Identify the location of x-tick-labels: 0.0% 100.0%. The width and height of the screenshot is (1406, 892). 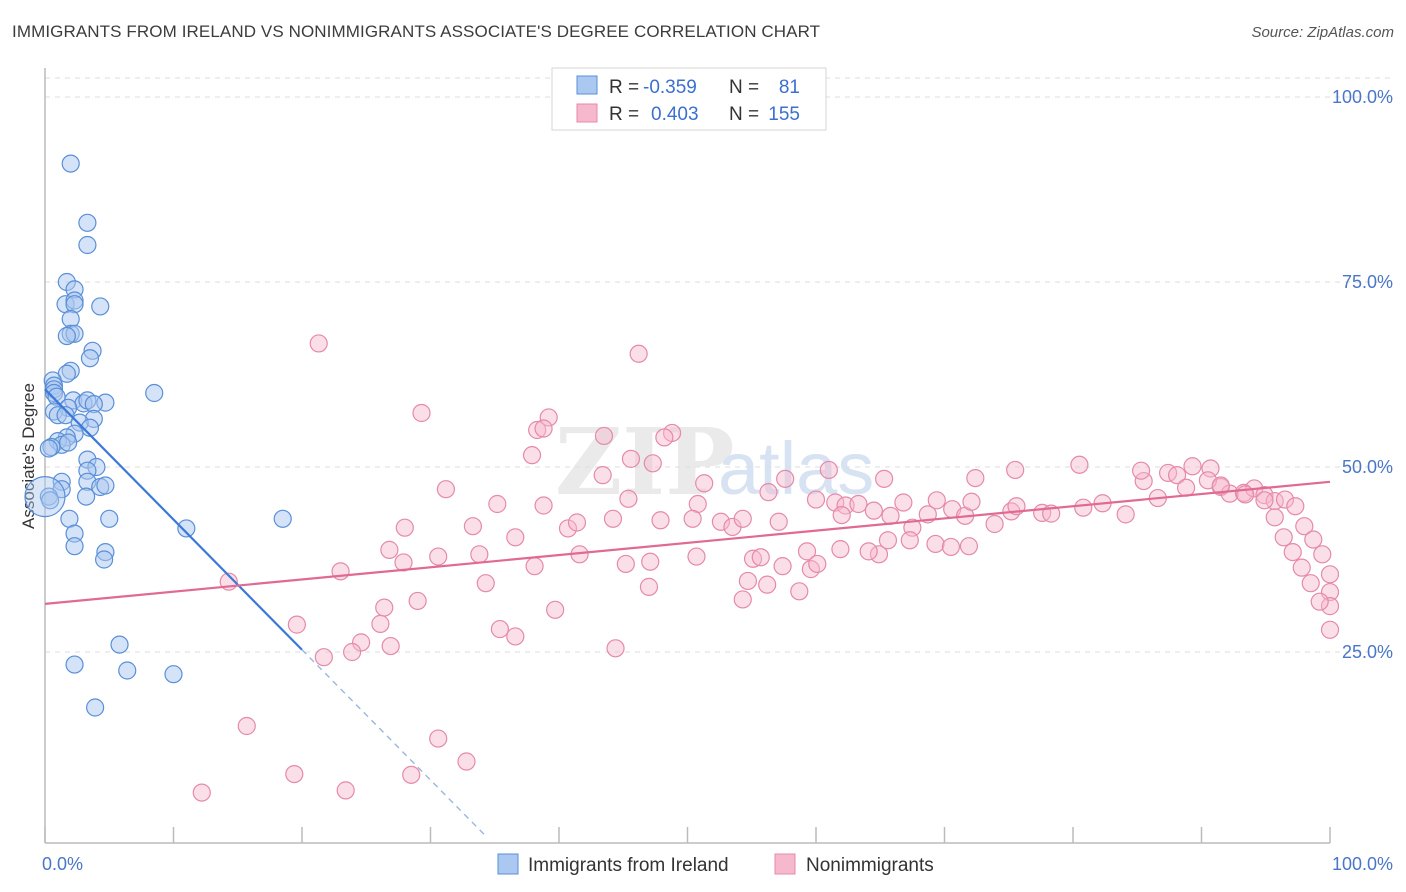
(717, 864).